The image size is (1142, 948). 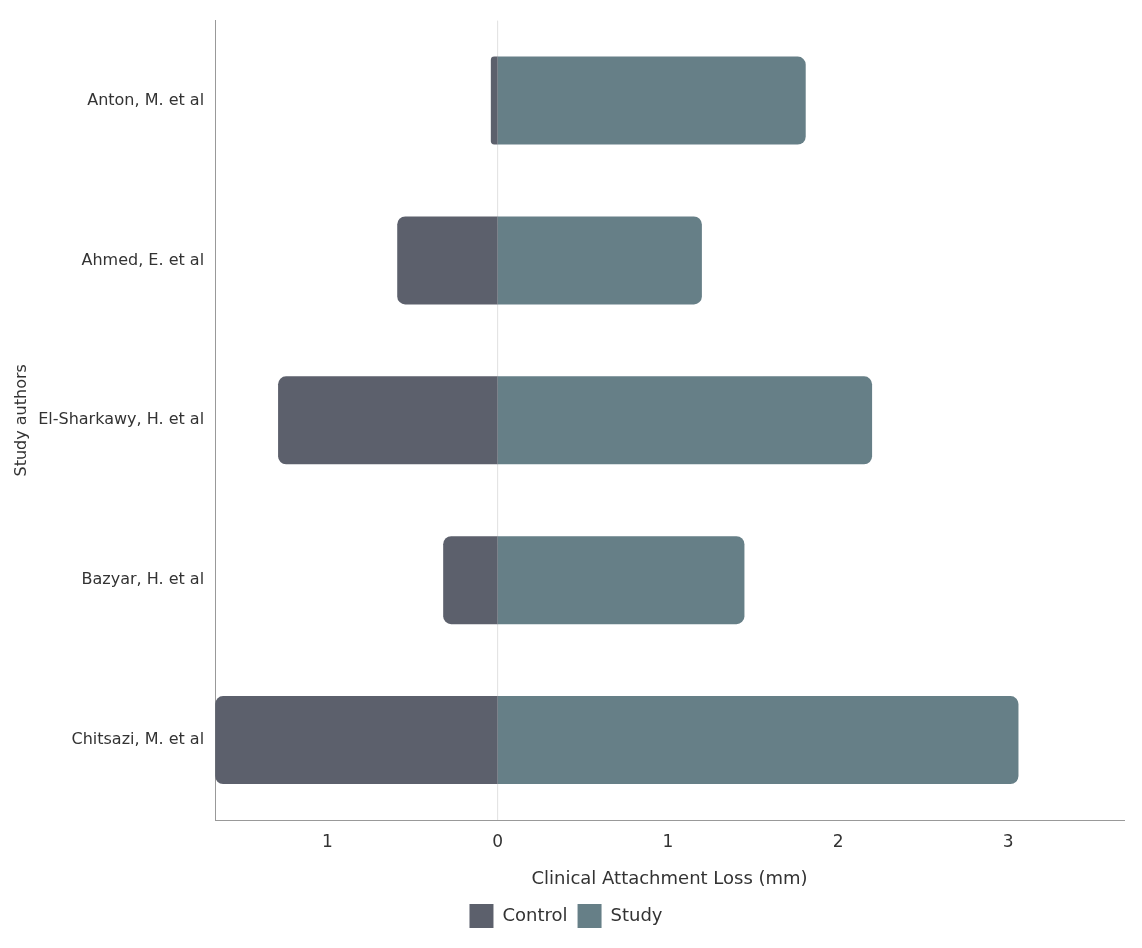 I want to click on x-tick-label: 0, so click(x=498, y=840).